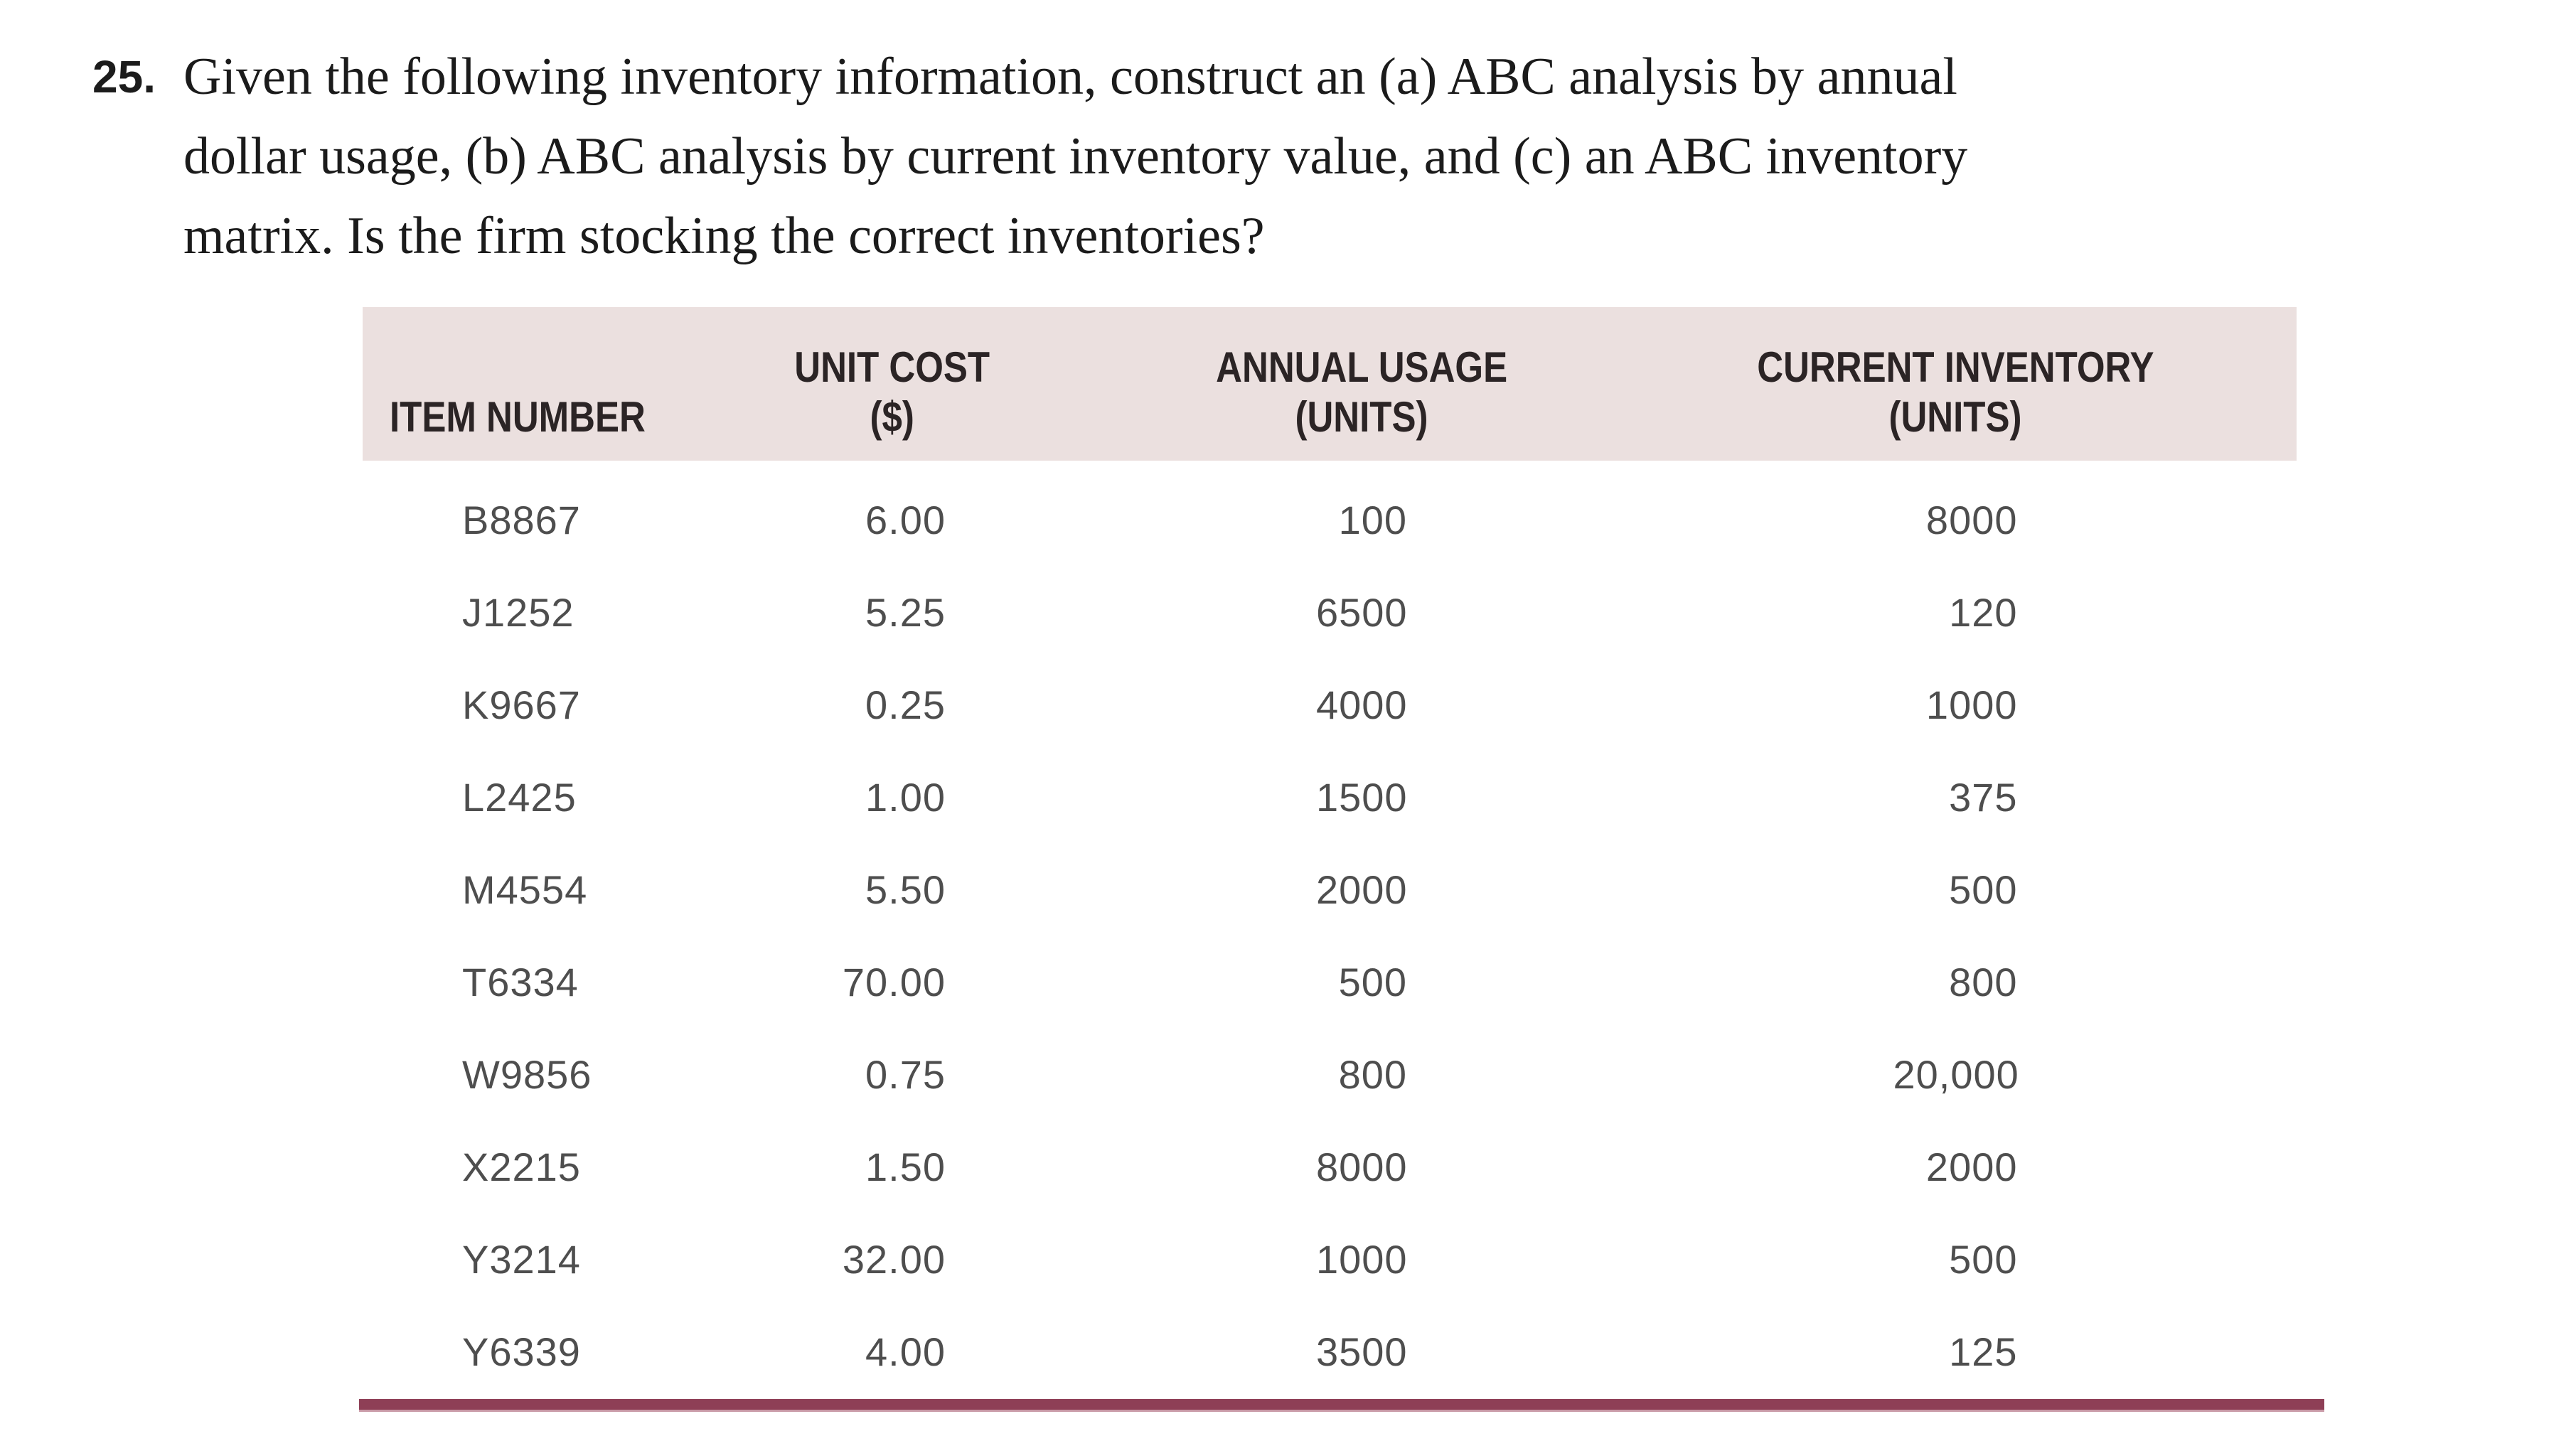 This screenshot has height=1436, width=2576. What do you see at coordinates (1372, 519) in the screenshot?
I see `cell-value: 100` at bounding box center [1372, 519].